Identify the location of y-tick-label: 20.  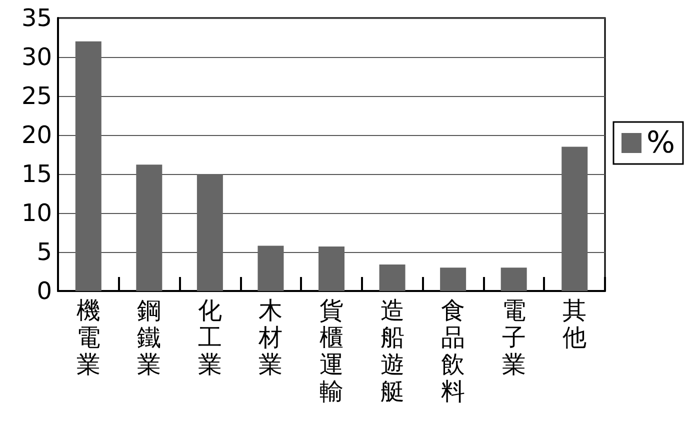
(36, 135).